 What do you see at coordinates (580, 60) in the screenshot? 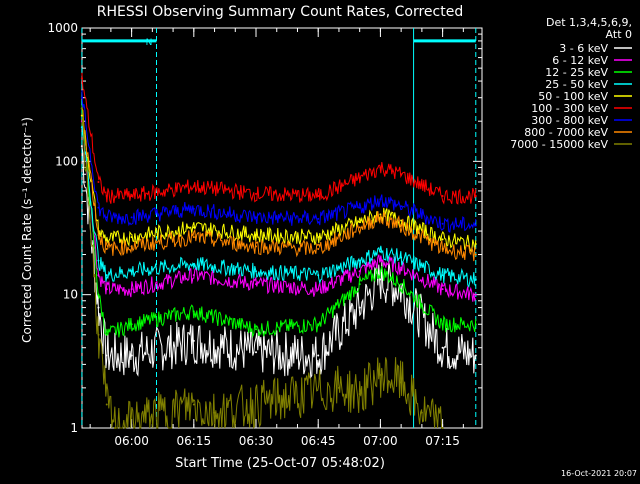
I see `legend-label: 6 - 12 keV` at bounding box center [580, 60].